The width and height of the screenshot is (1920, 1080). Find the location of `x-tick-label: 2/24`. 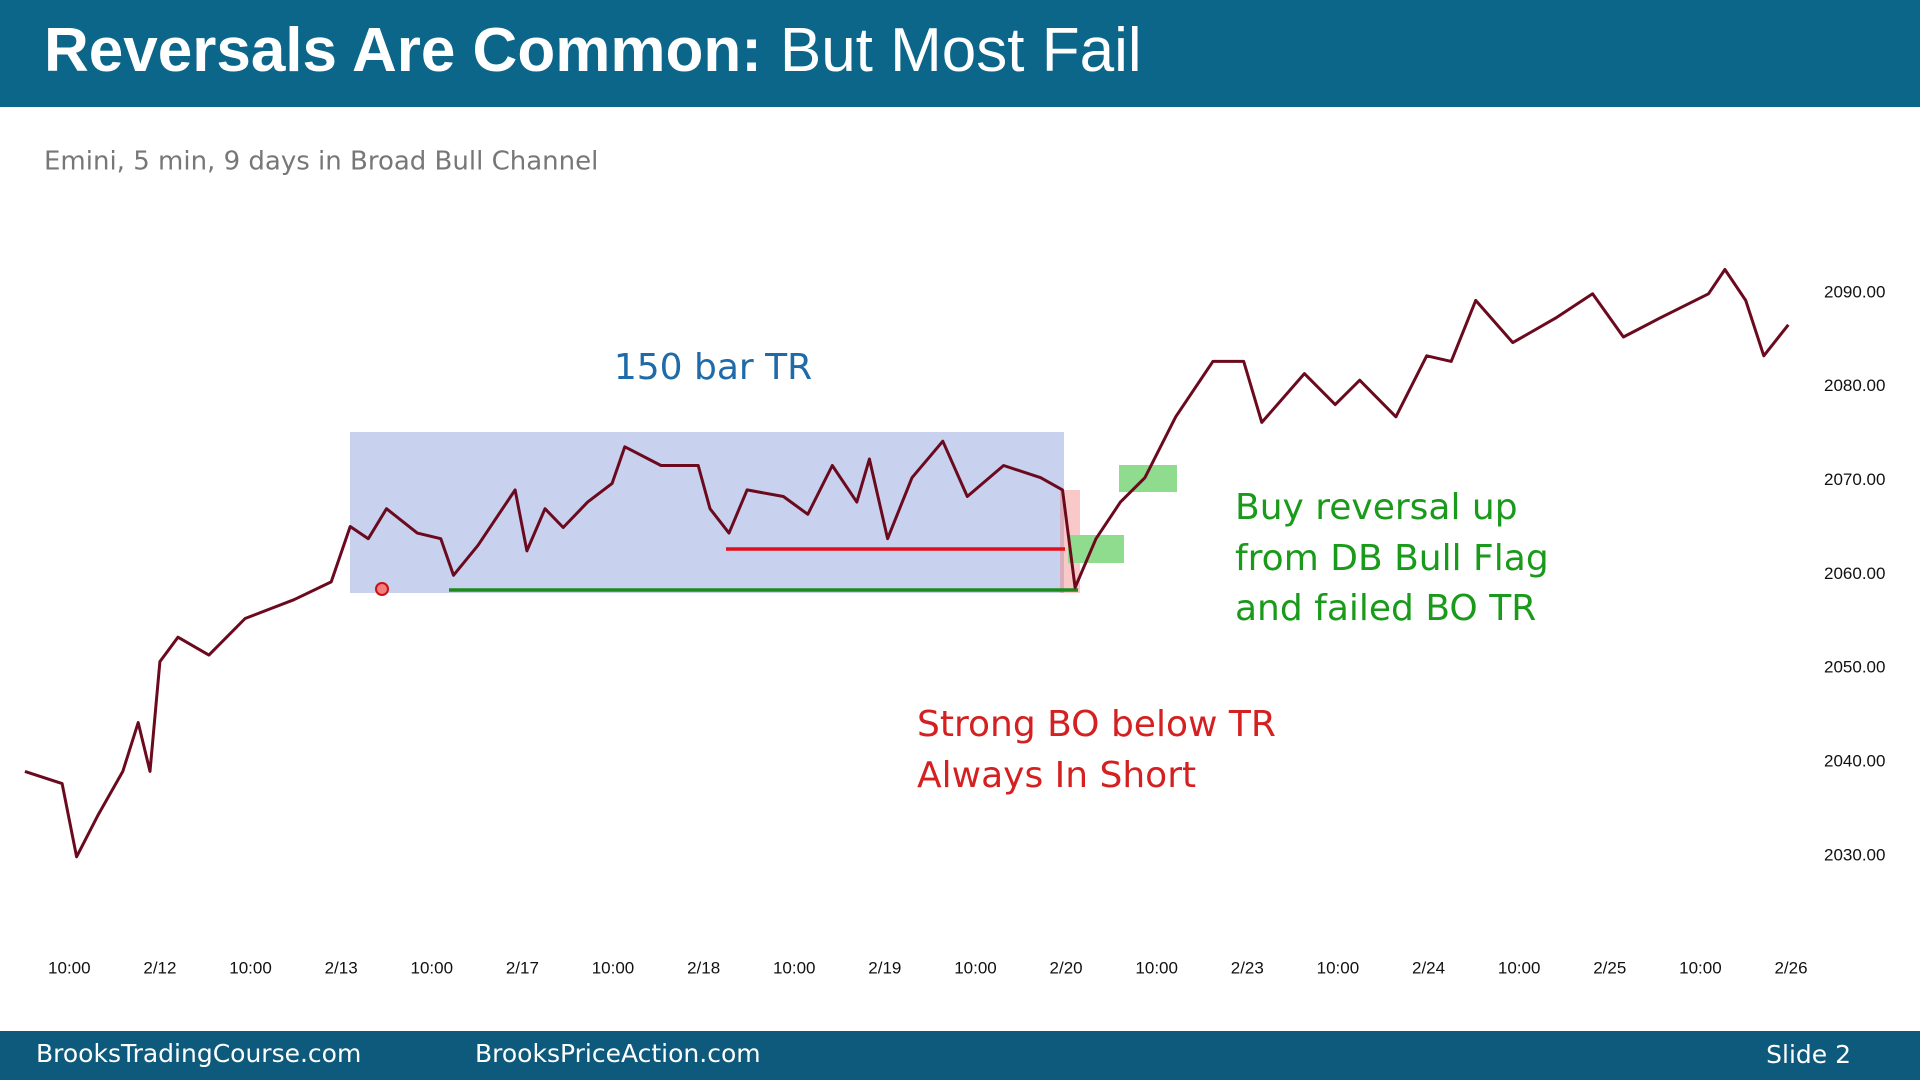

x-tick-label: 2/24 is located at coordinates (1428, 967).